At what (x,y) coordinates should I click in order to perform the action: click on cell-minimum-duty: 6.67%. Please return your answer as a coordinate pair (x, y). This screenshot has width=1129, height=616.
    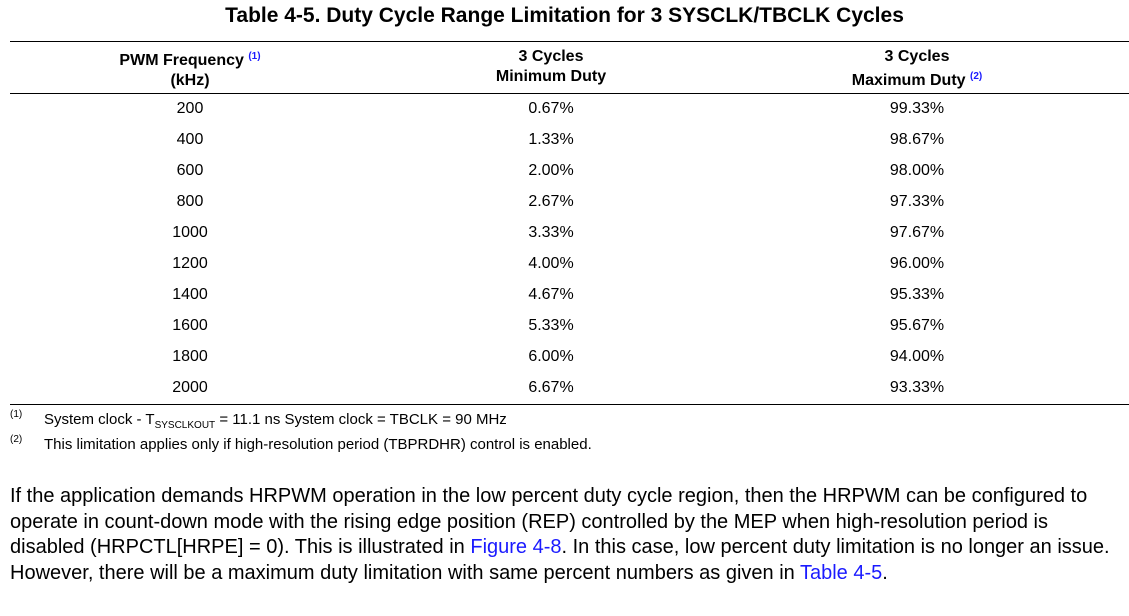
    Looking at the image, I should click on (551, 387).